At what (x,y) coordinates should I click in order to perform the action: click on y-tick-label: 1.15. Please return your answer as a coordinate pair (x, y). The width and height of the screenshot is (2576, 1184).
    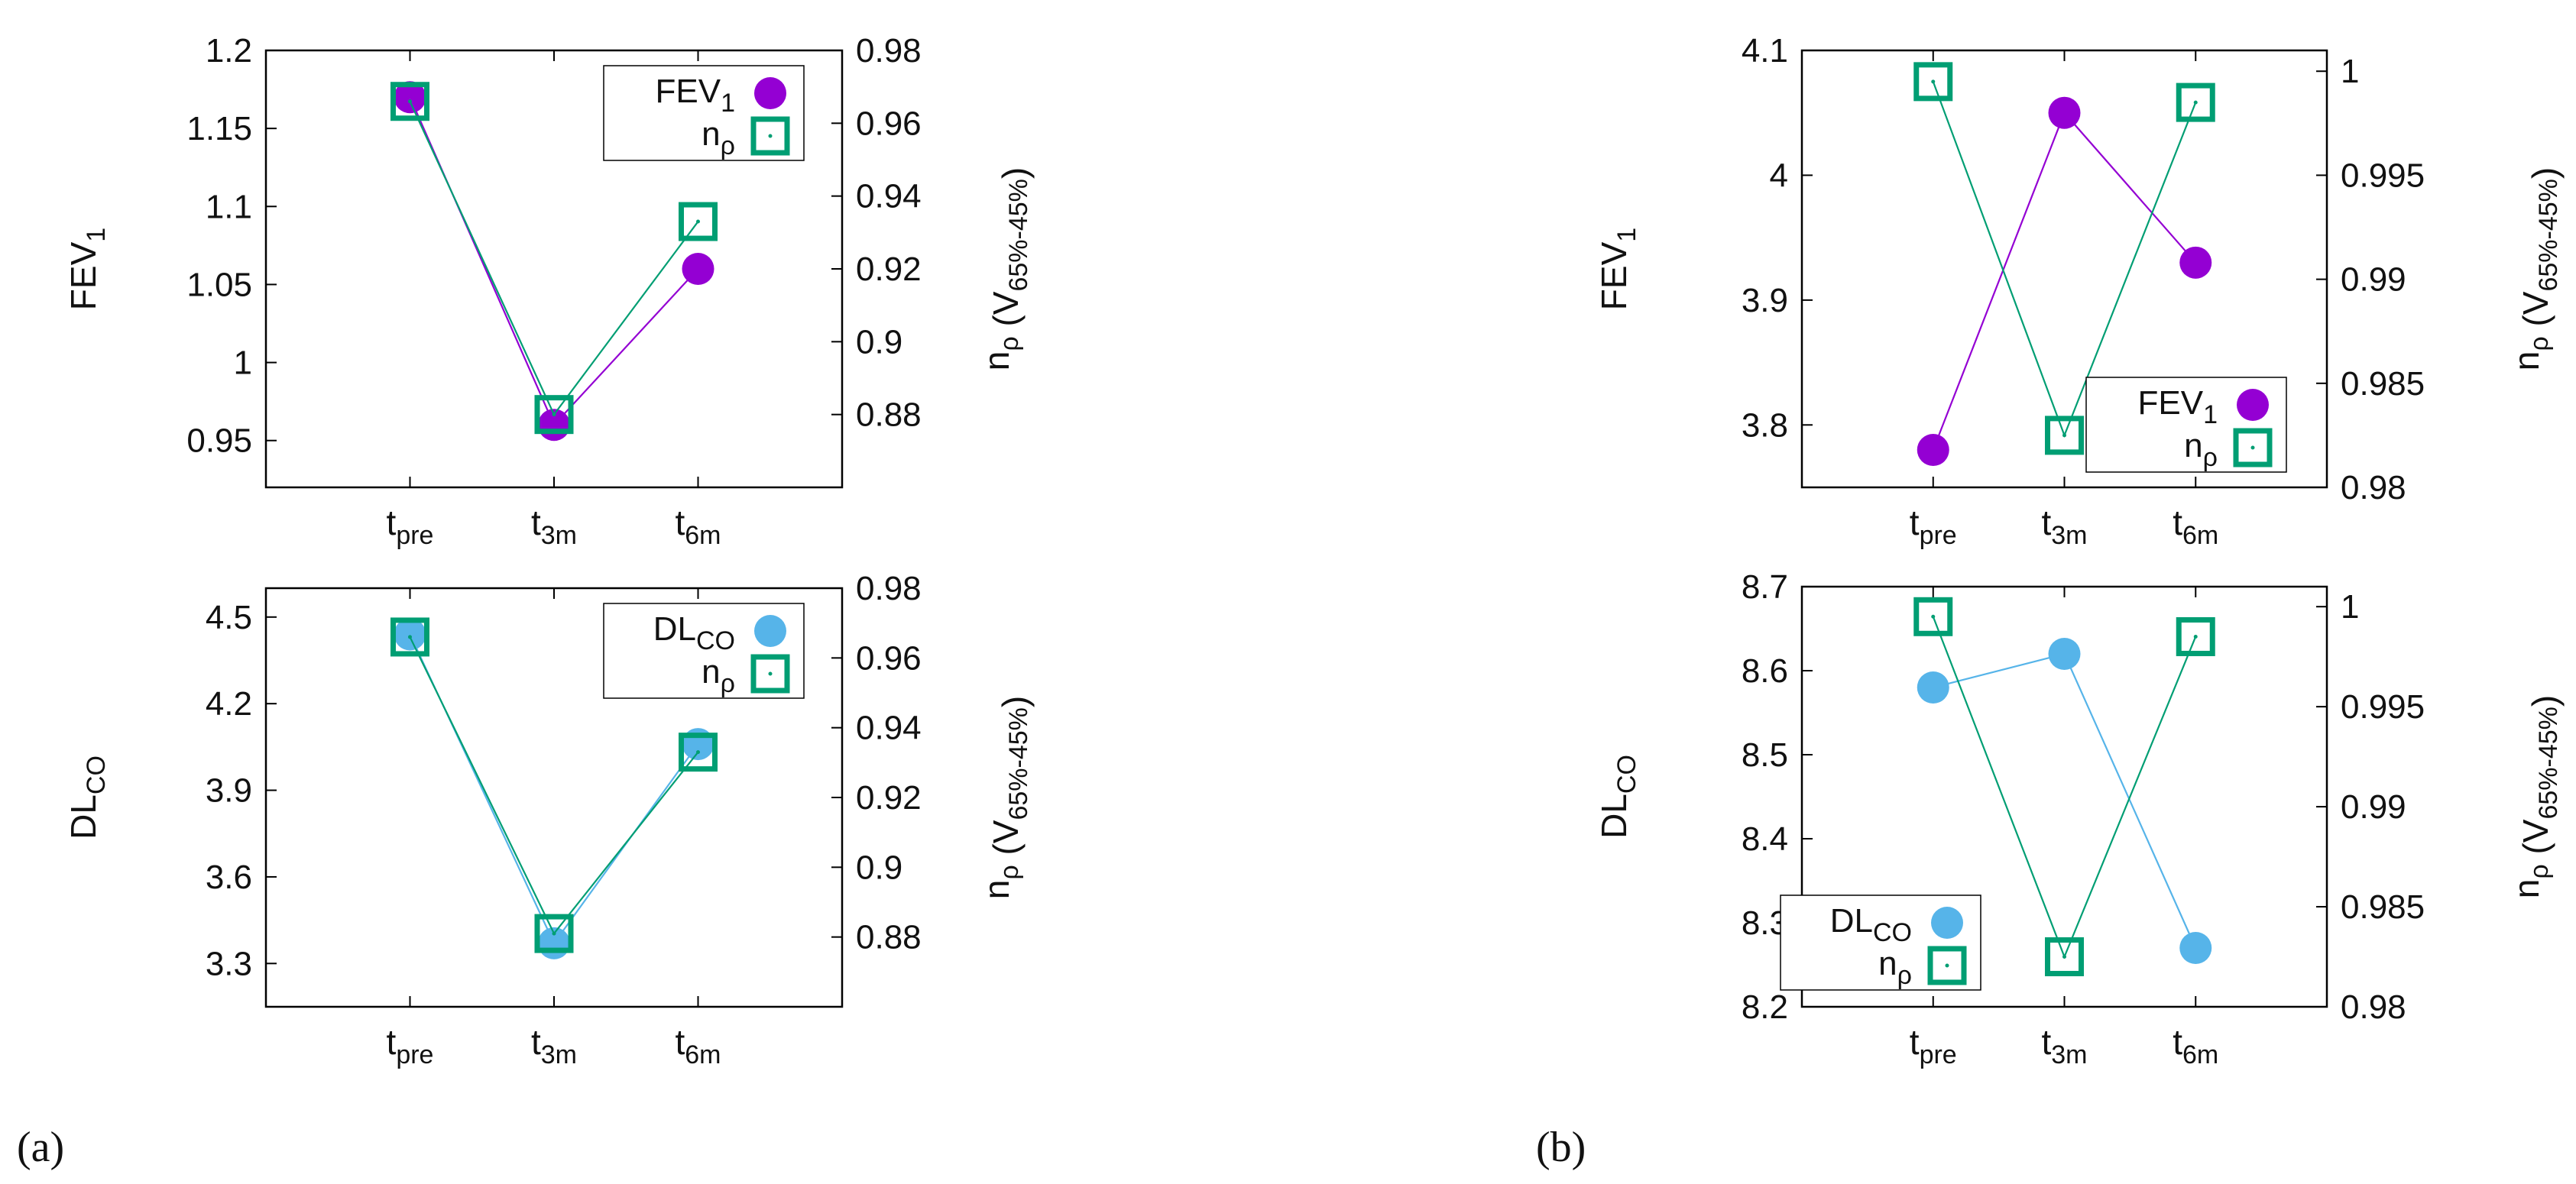
    Looking at the image, I should click on (219, 128).